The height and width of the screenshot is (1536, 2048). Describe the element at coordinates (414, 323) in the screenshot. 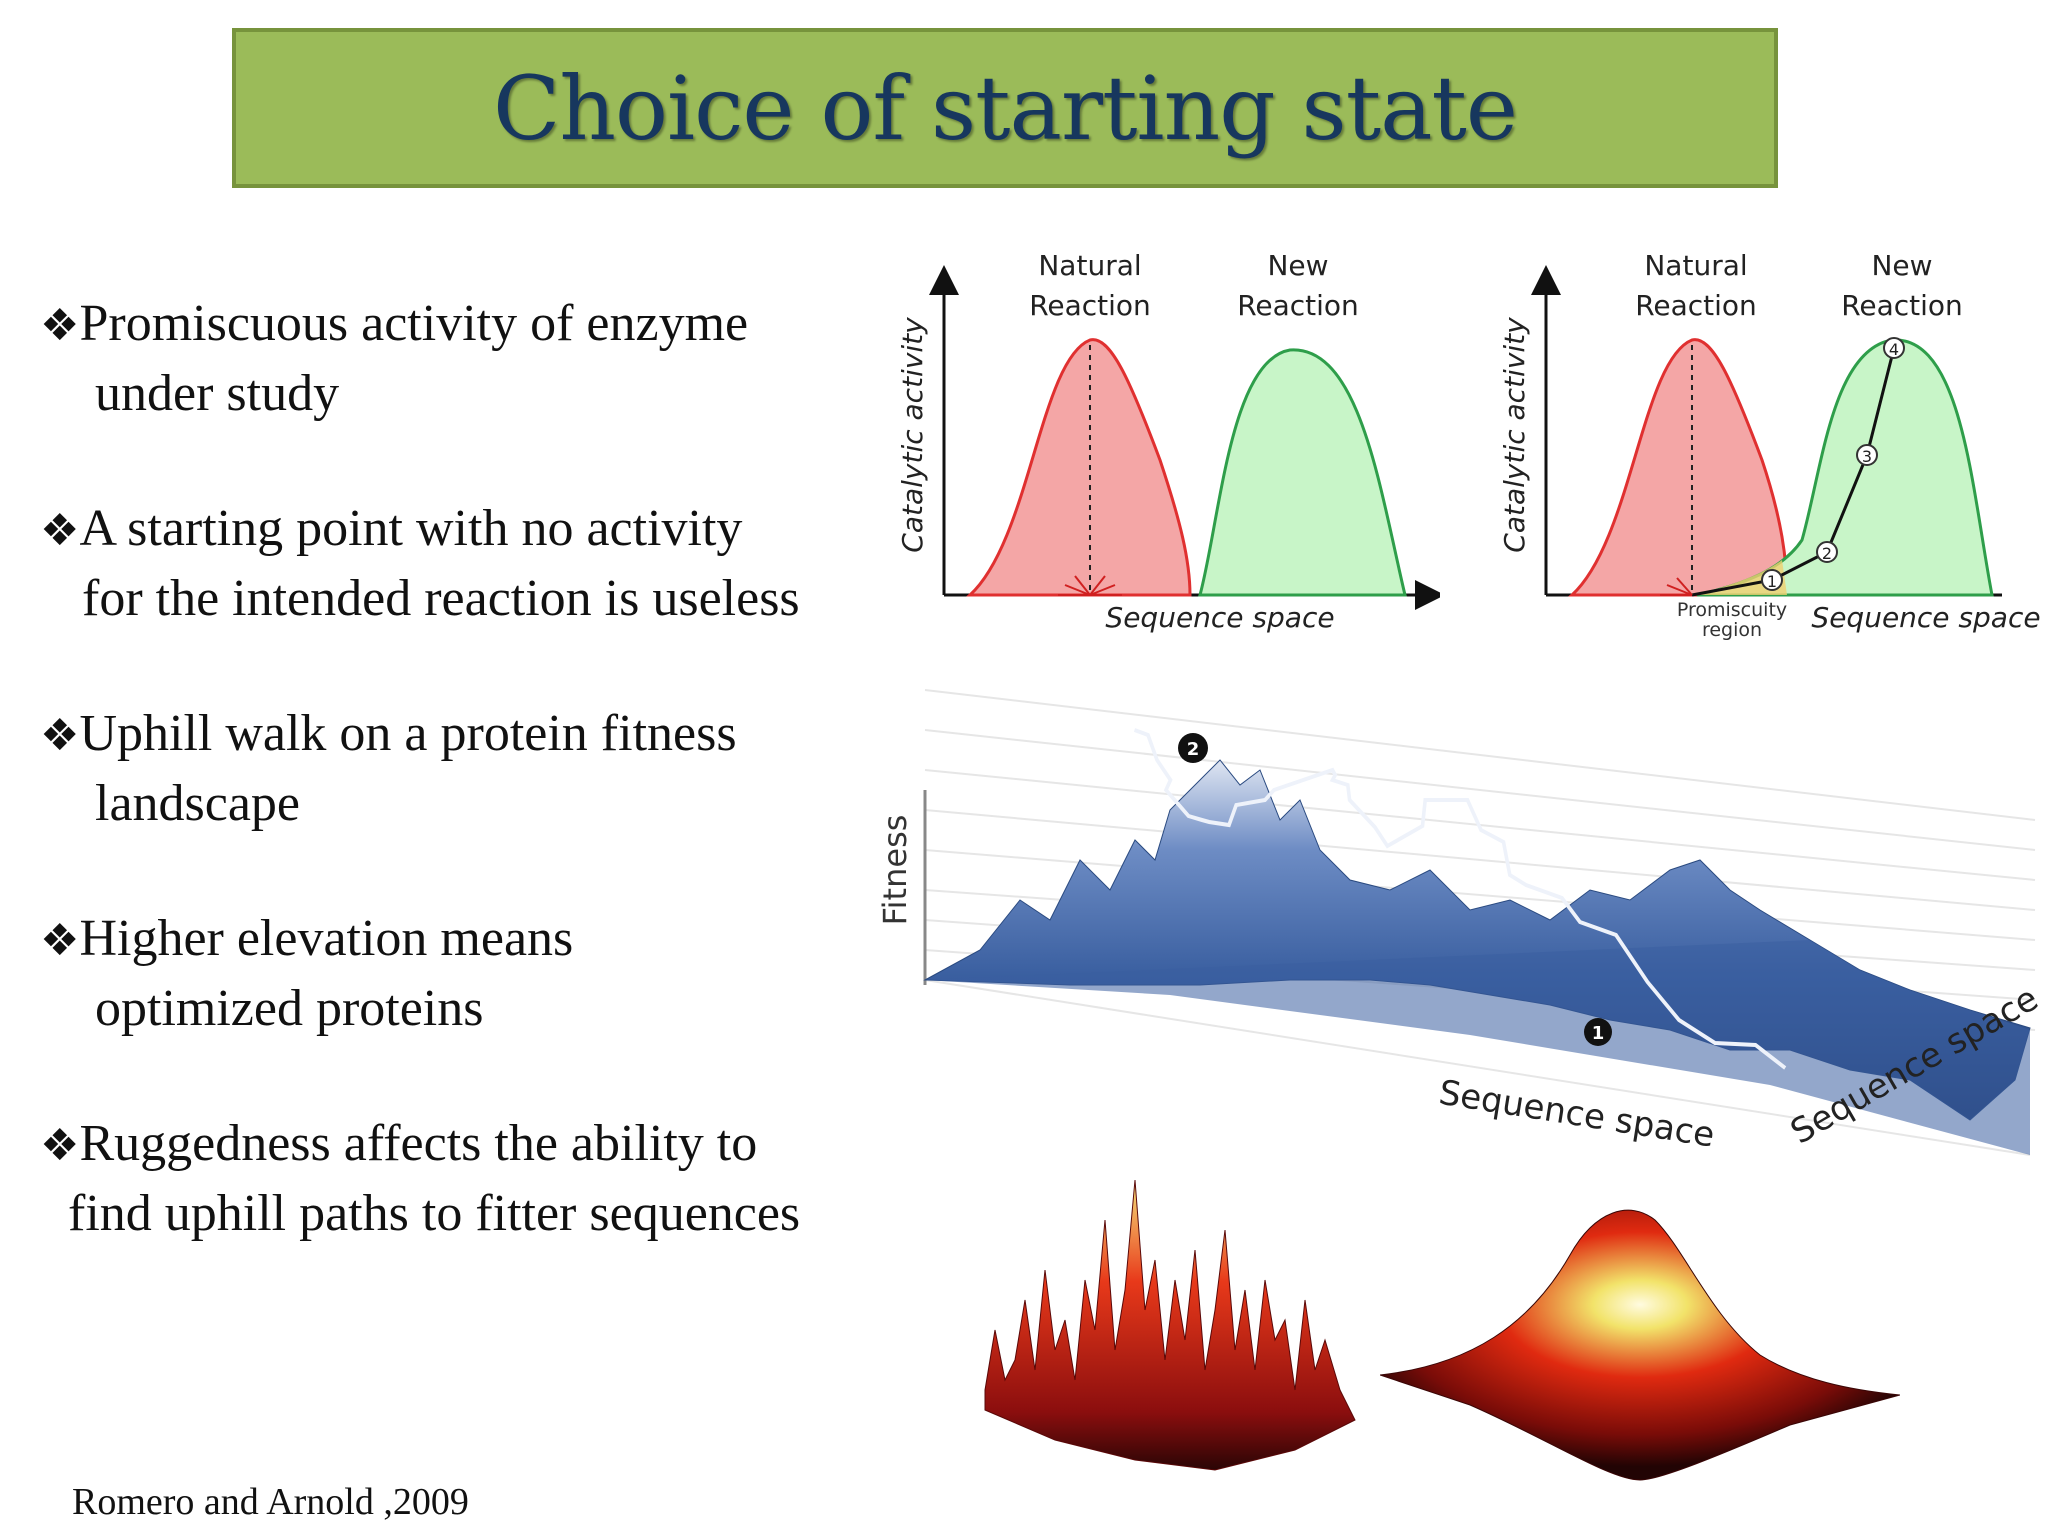

I see `bullet-text-line1: Promiscuous activity of enzyme` at that location.